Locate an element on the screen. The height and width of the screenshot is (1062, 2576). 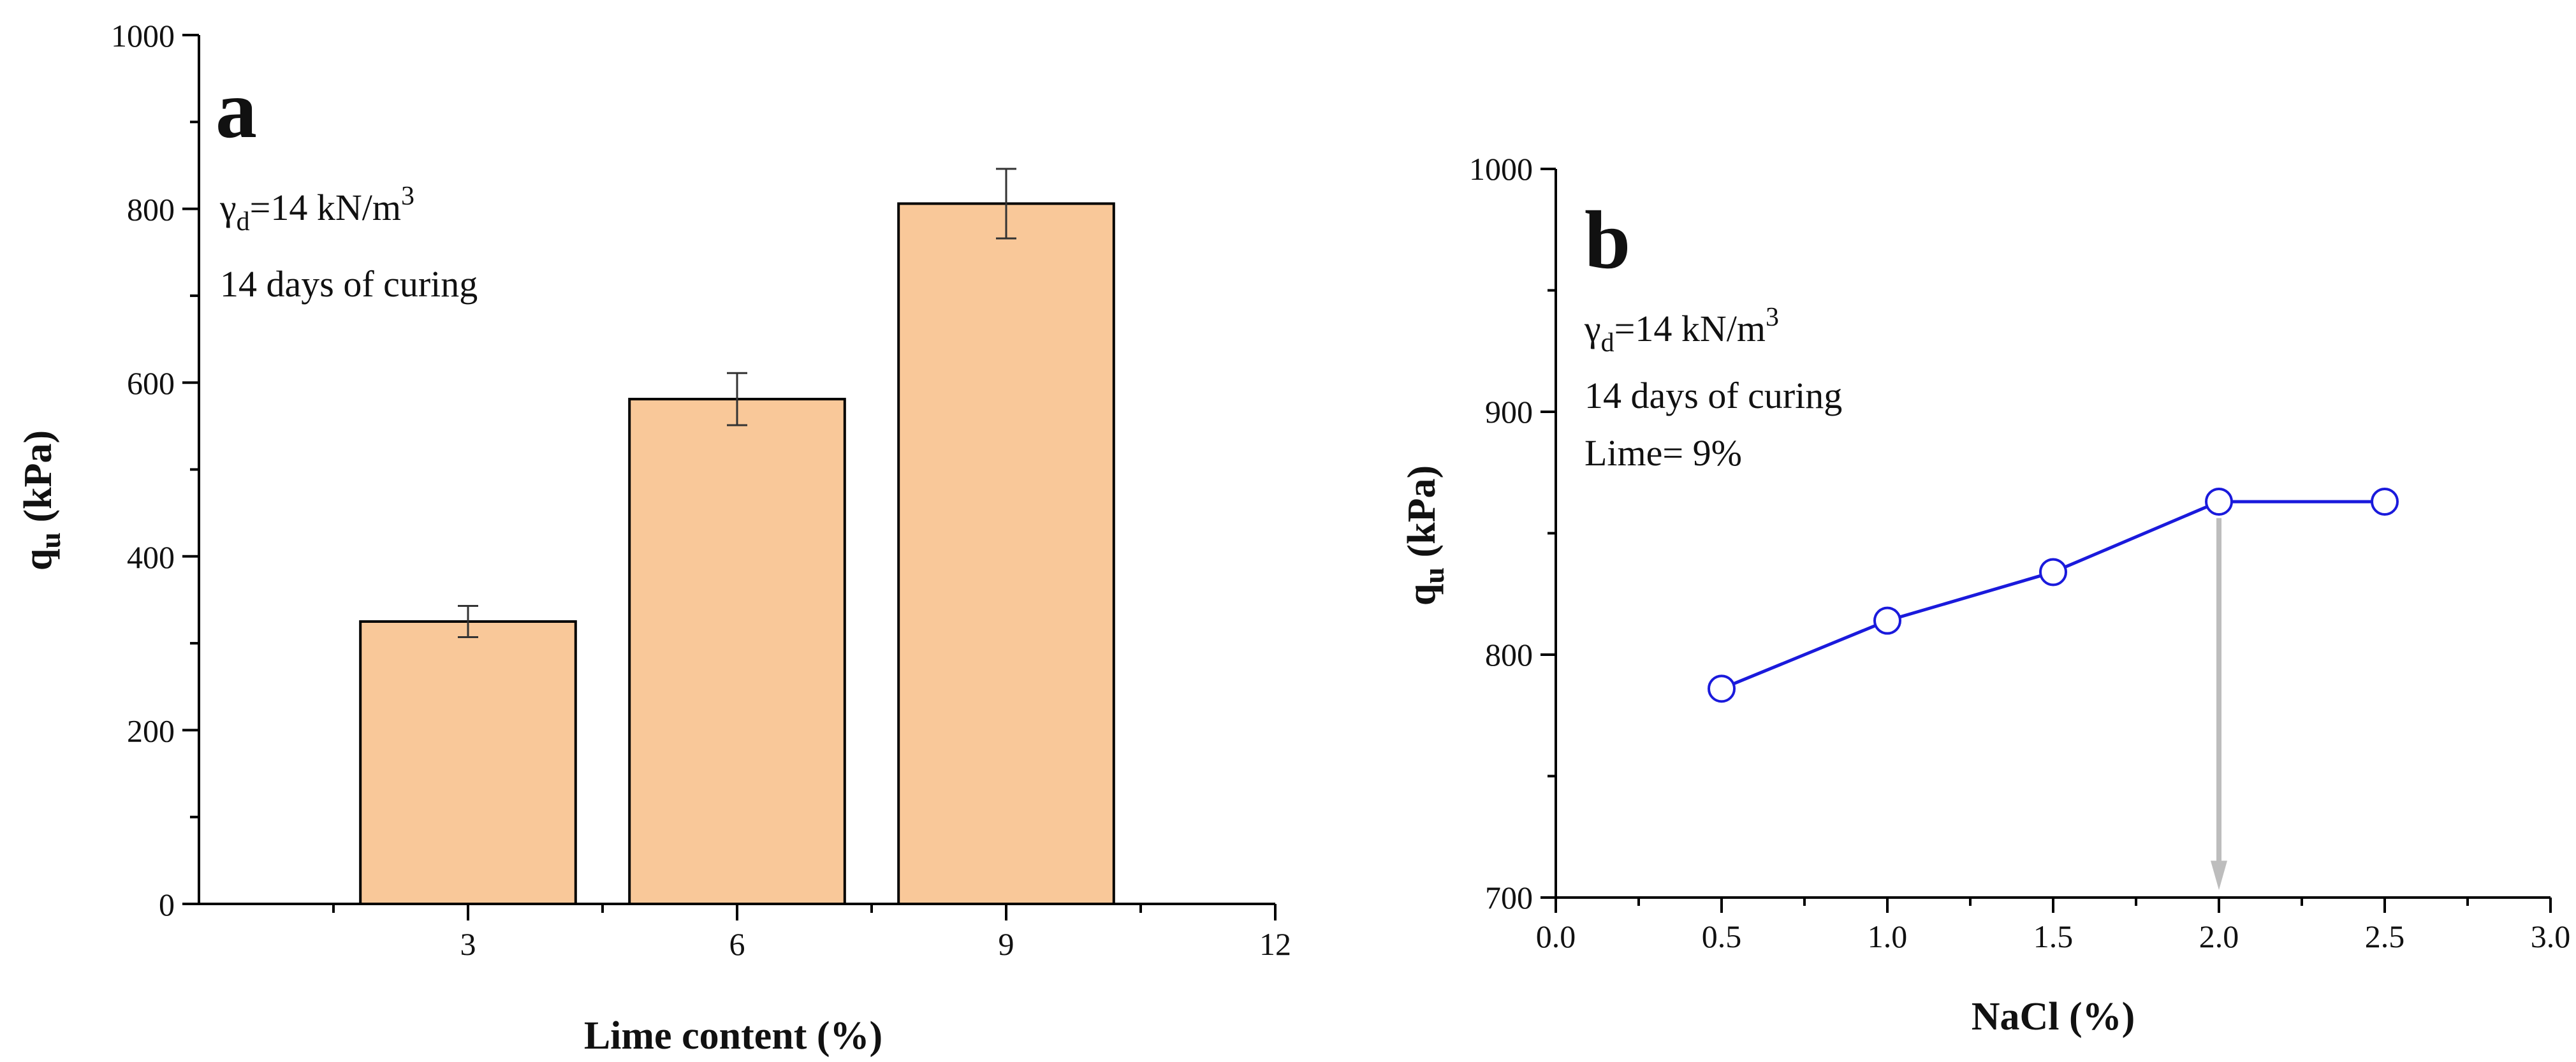
panel-letter-a: a is located at coordinates (236, 110).